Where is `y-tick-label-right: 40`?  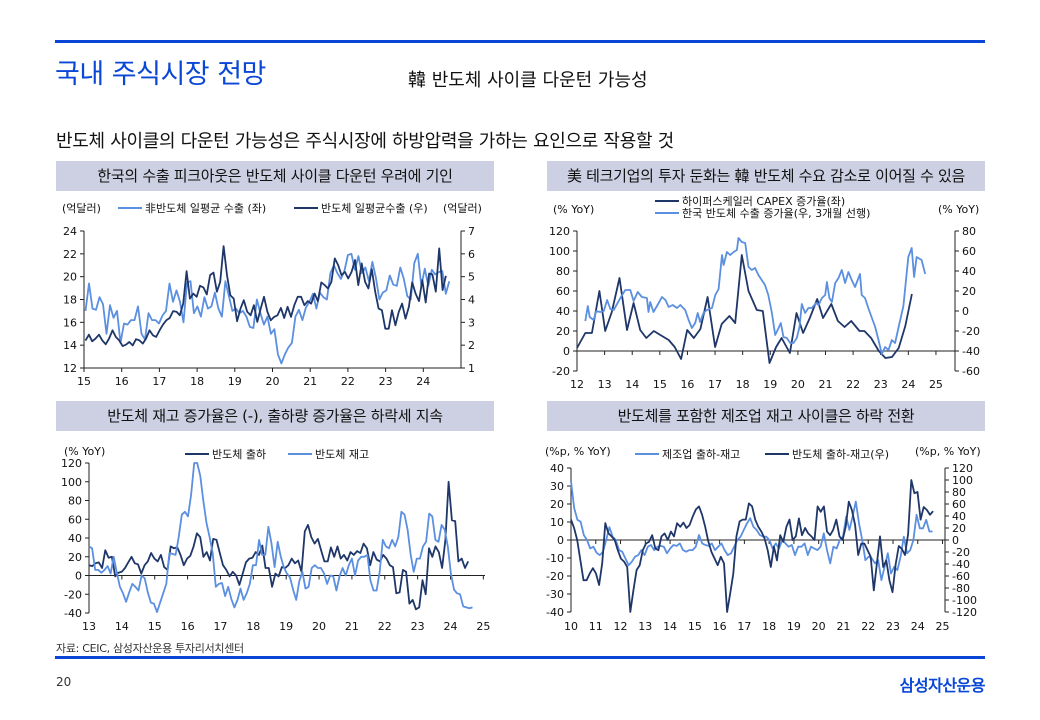 y-tick-label-right: 40 is located at coordinates (959, 516).